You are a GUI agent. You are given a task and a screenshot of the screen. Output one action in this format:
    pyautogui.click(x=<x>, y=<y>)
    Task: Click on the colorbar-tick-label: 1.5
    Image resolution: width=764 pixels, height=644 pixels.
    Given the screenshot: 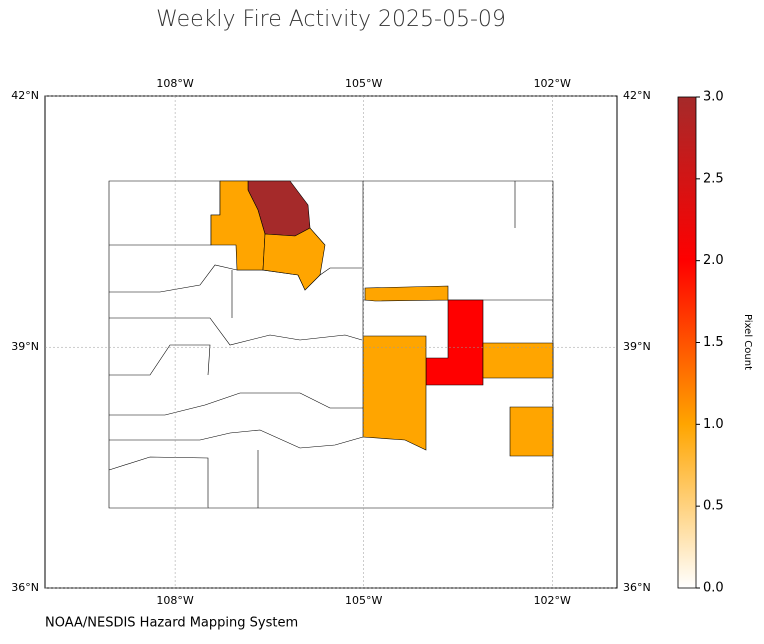 What is the action you would take?
    pyautogui.click(x=713, y=342)
    